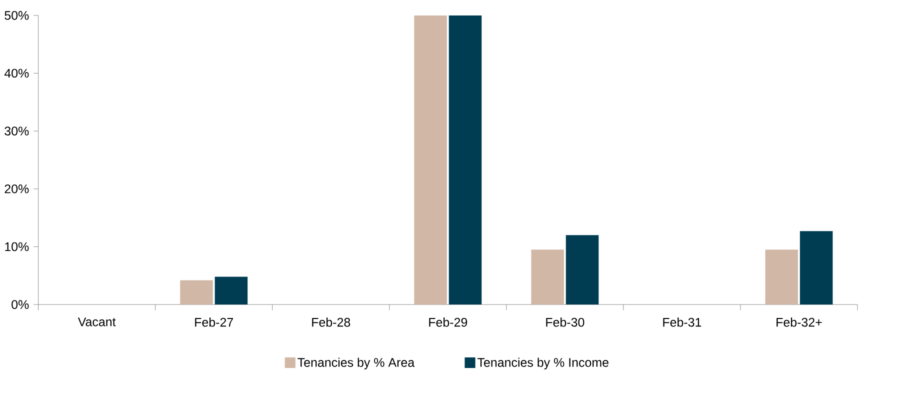  I want to click on x-tick-label: Feb-27, so click(214, 322).